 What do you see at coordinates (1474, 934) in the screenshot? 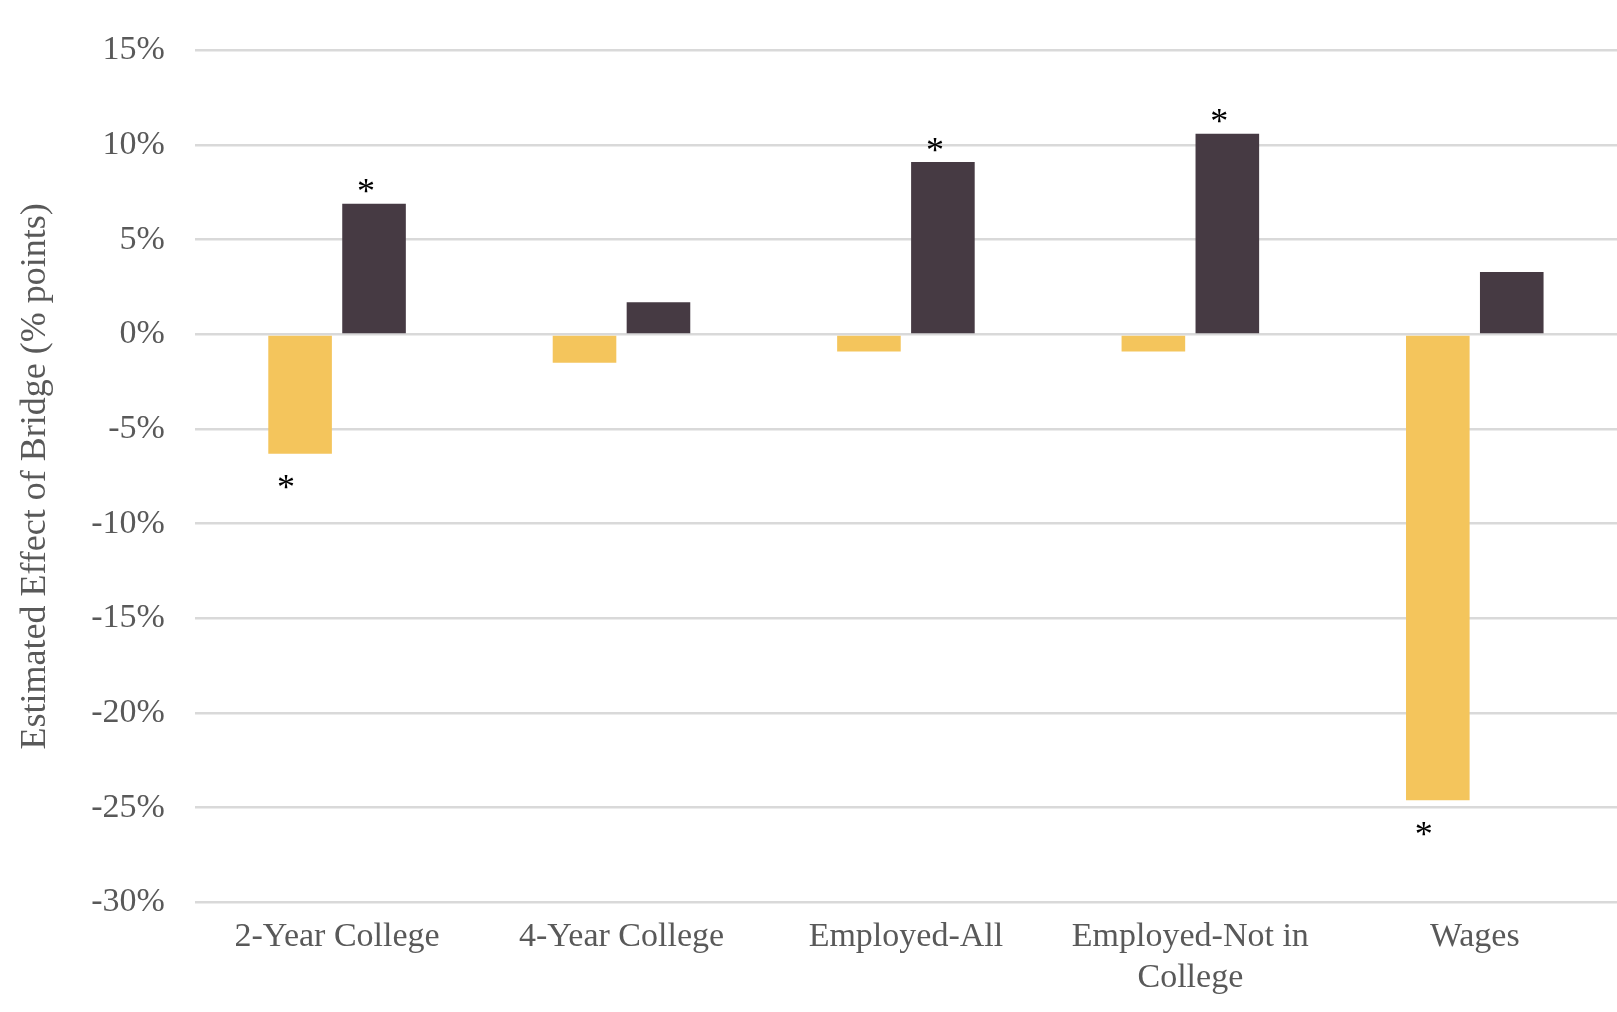
I see `x-tick-label: Wages` at bounding box center [1474, 934].